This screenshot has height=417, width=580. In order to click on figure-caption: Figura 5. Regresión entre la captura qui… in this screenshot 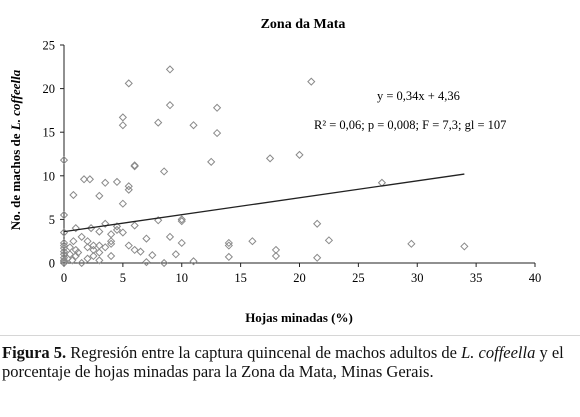, I will do `click(290, 362)`.